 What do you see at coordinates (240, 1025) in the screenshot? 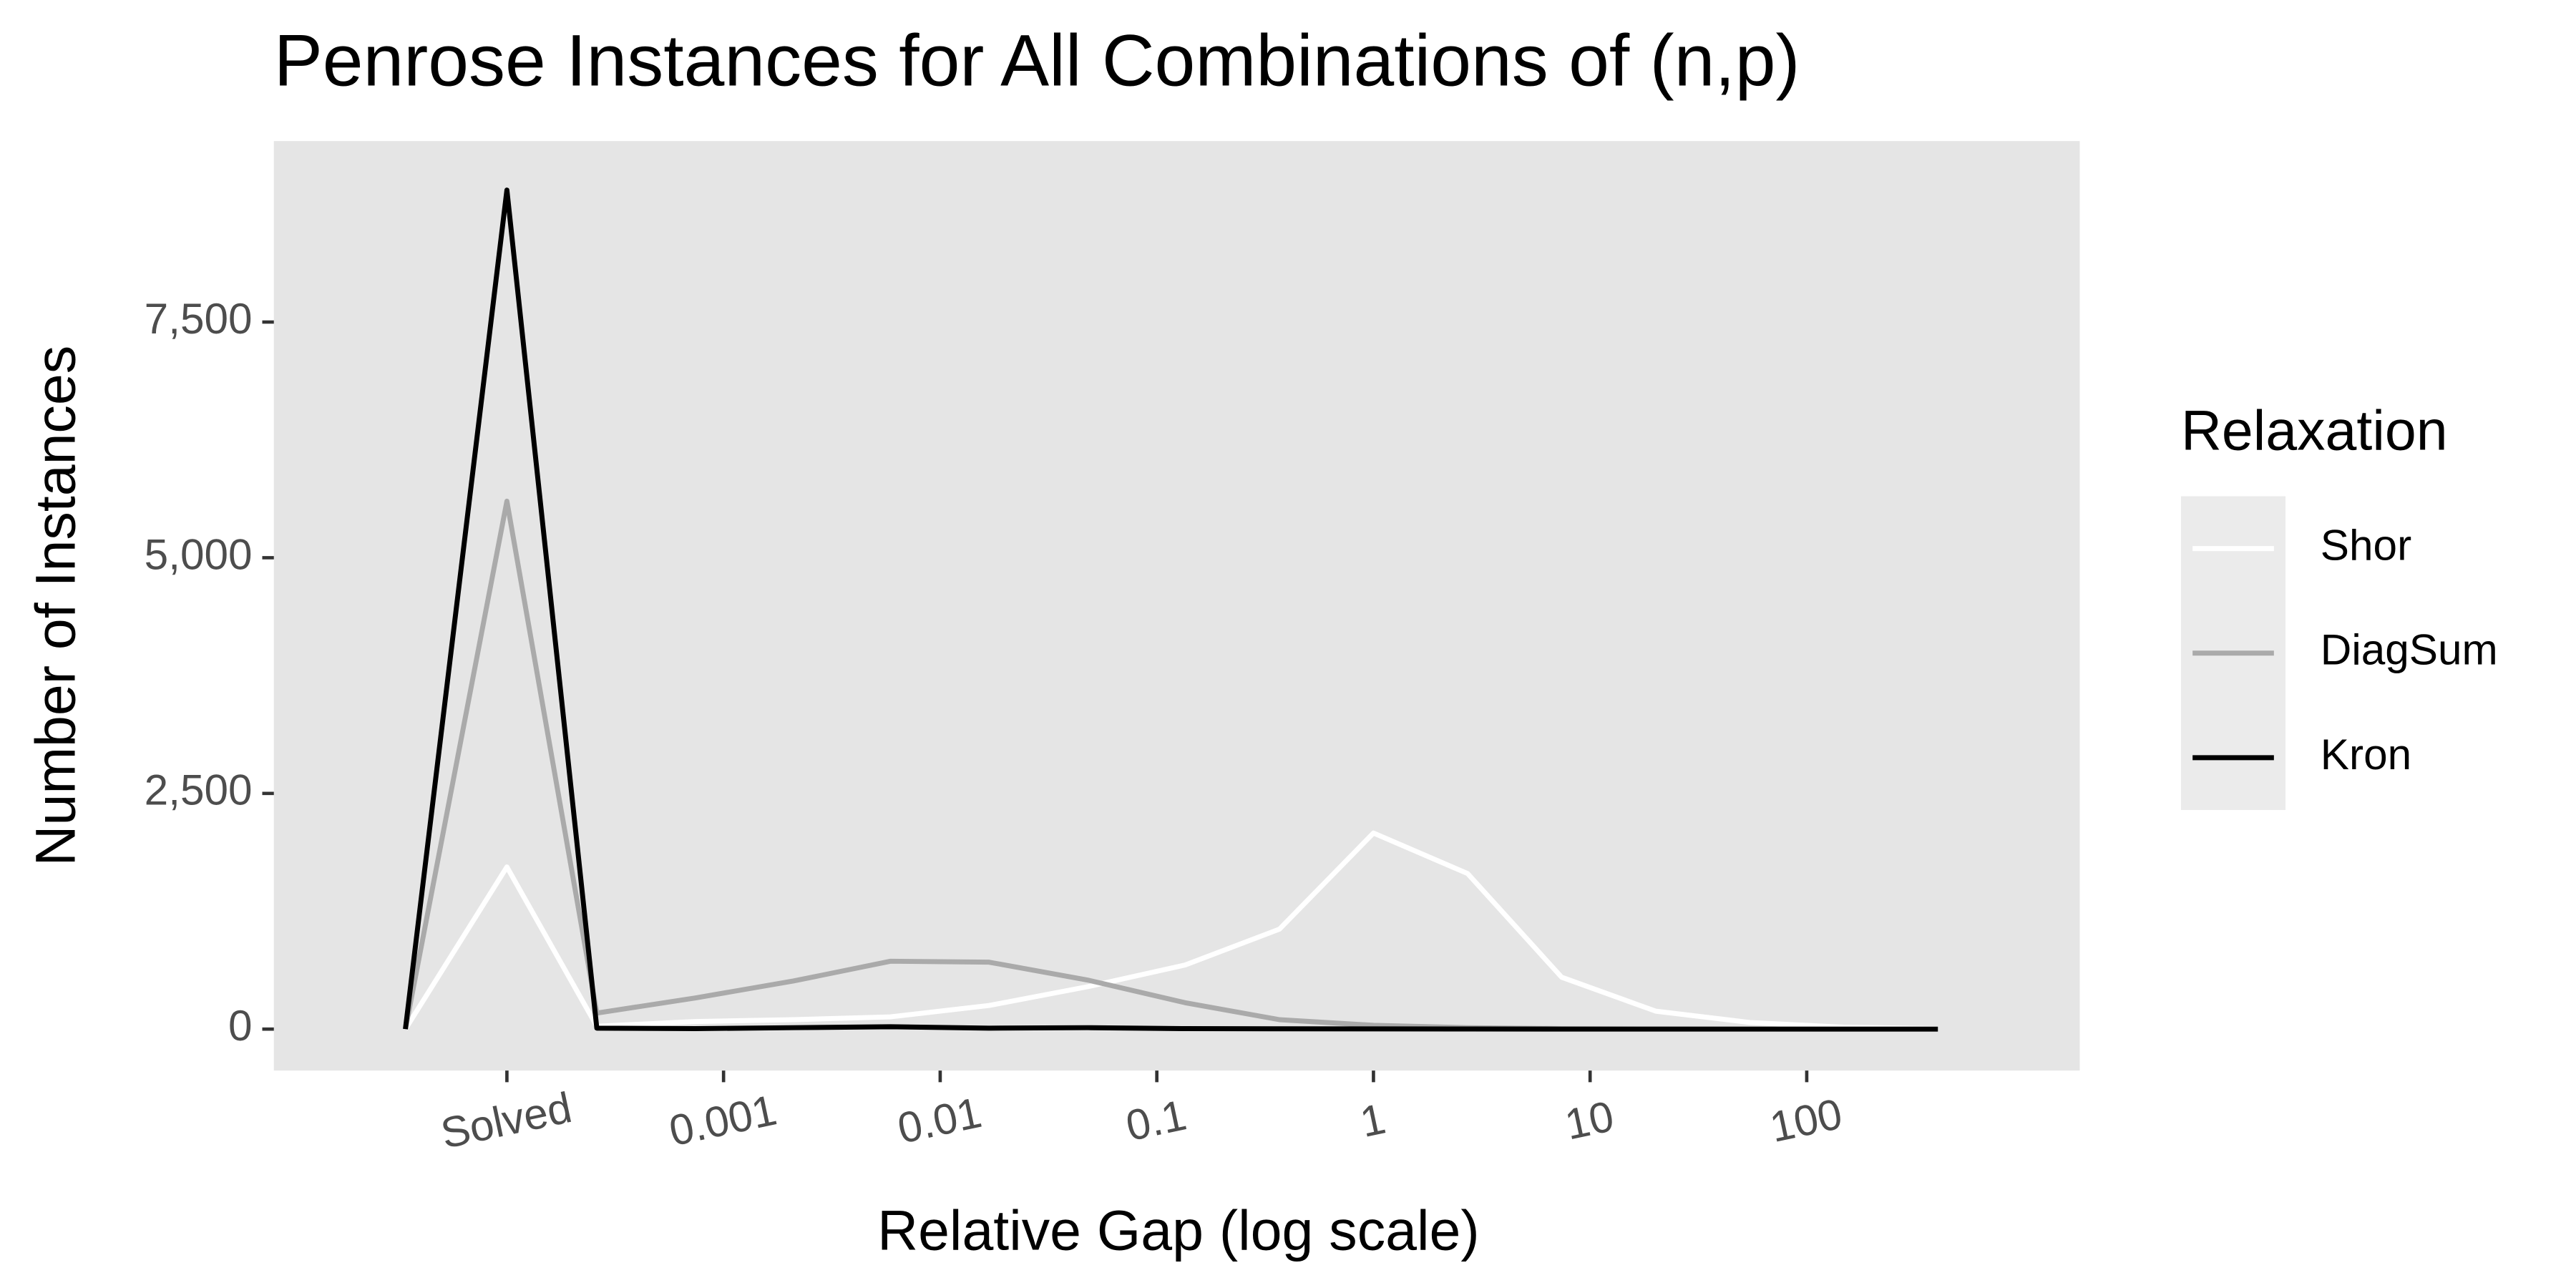
I see `y-tick-label: 0` at bounding box center [240, 1025].